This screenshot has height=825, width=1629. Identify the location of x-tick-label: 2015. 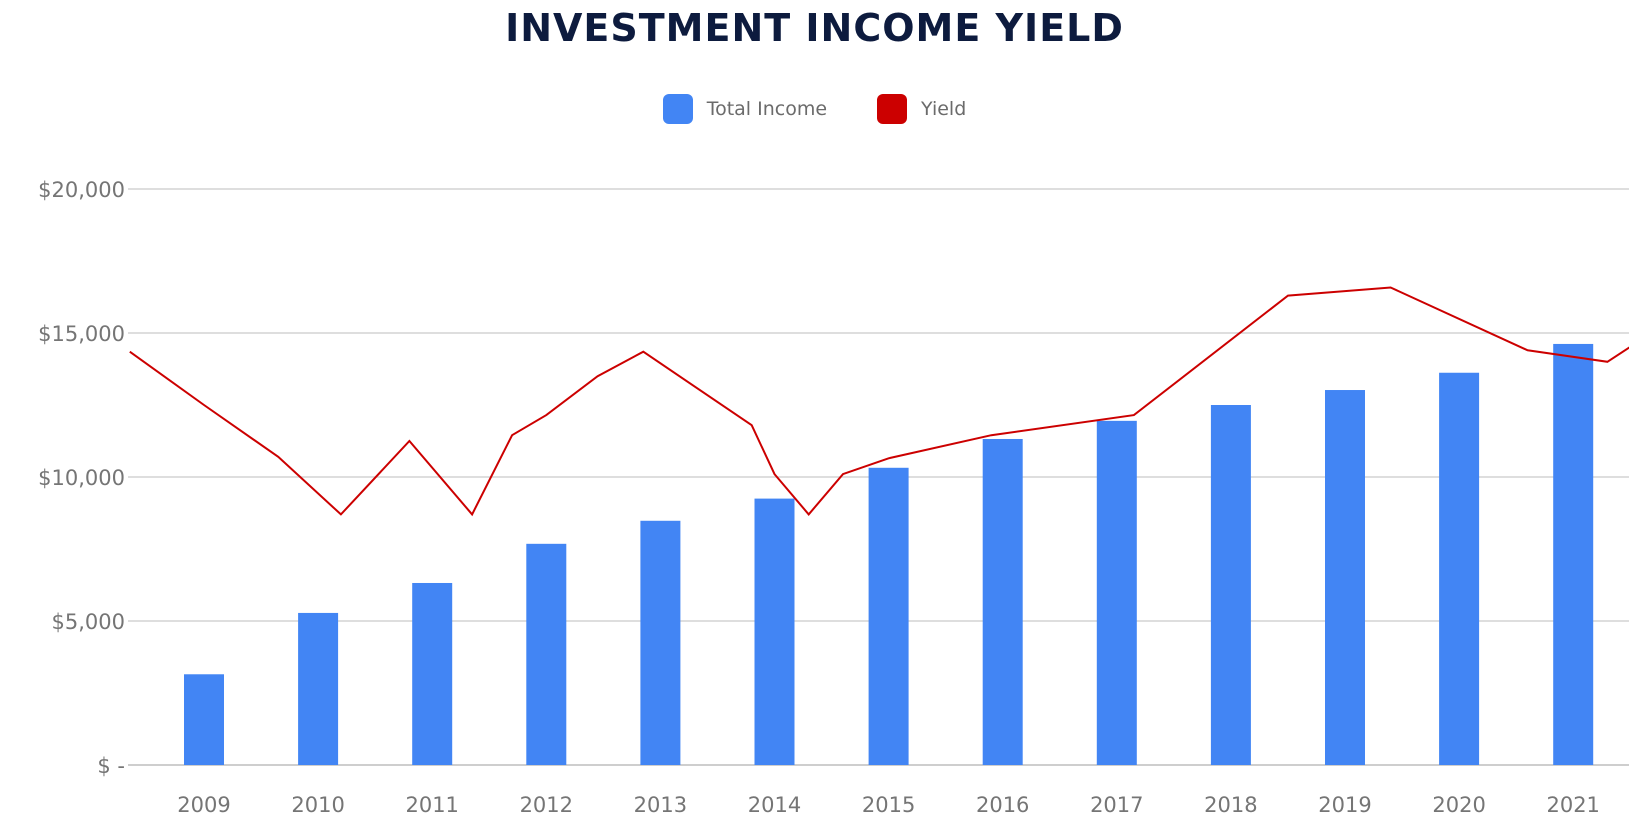
(888, 805).